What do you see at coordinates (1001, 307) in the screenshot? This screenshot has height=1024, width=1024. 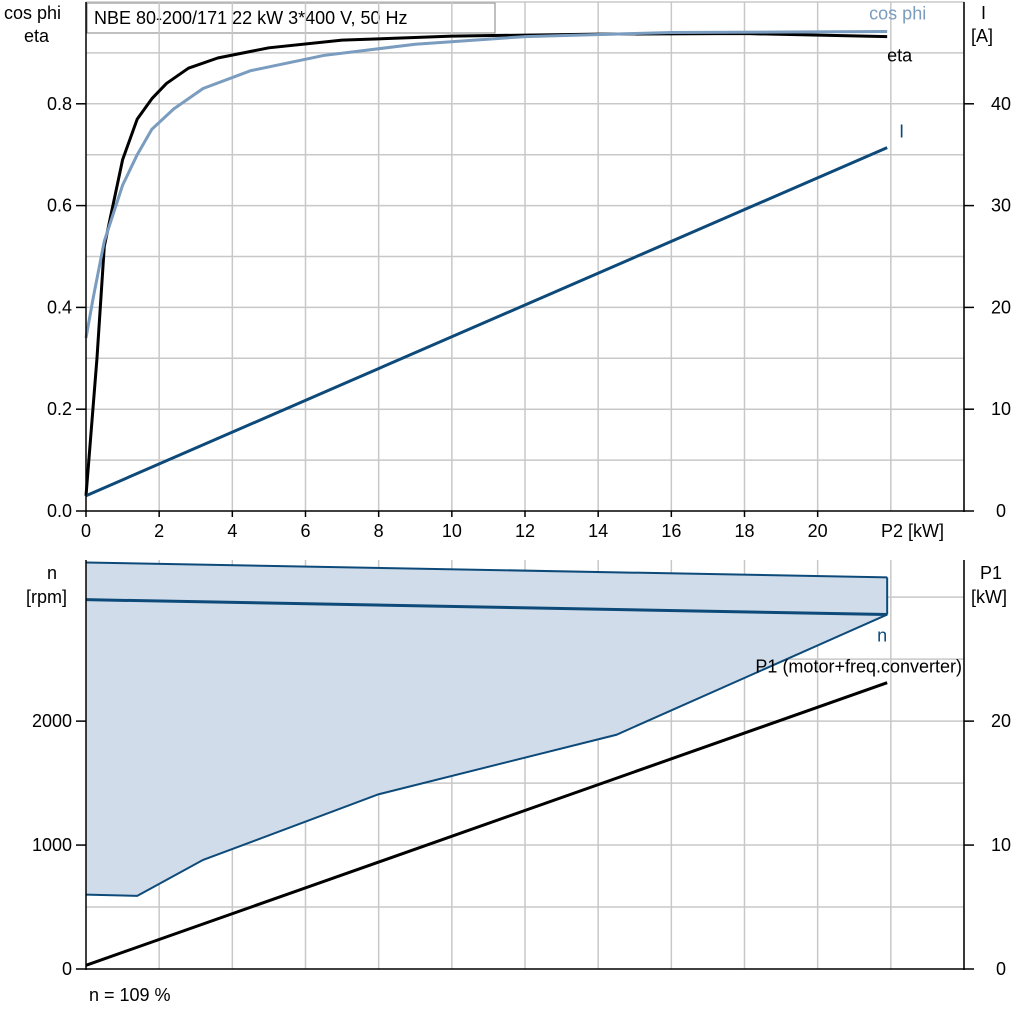 I see `upper-right-tick-label: 20` at bounding box center [1001, 307].